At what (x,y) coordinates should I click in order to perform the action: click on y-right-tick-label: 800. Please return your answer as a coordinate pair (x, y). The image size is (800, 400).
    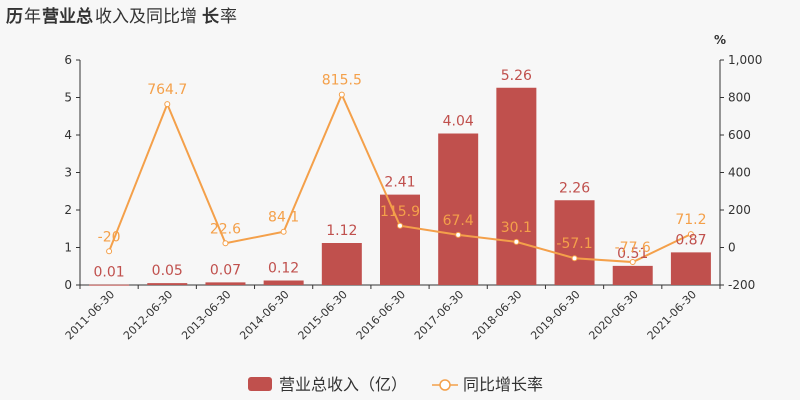
    Looking at the image, I should click on (739, 98).